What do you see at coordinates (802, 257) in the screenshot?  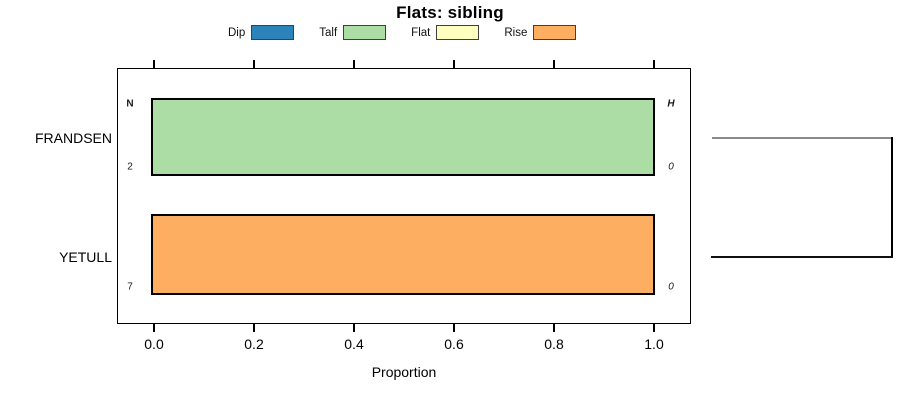 I see `dendrogram-bottom-line` at bounding box center [802, 257].